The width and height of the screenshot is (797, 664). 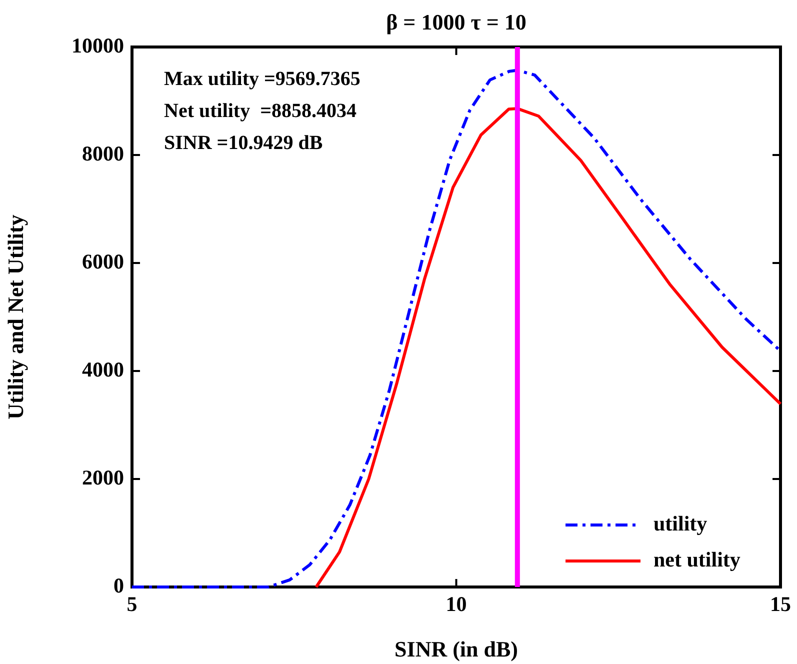 What do you see at coordinates (681, 523) in the screenshot?
I see `legend-label: utility` at bounding box center [681, 523].